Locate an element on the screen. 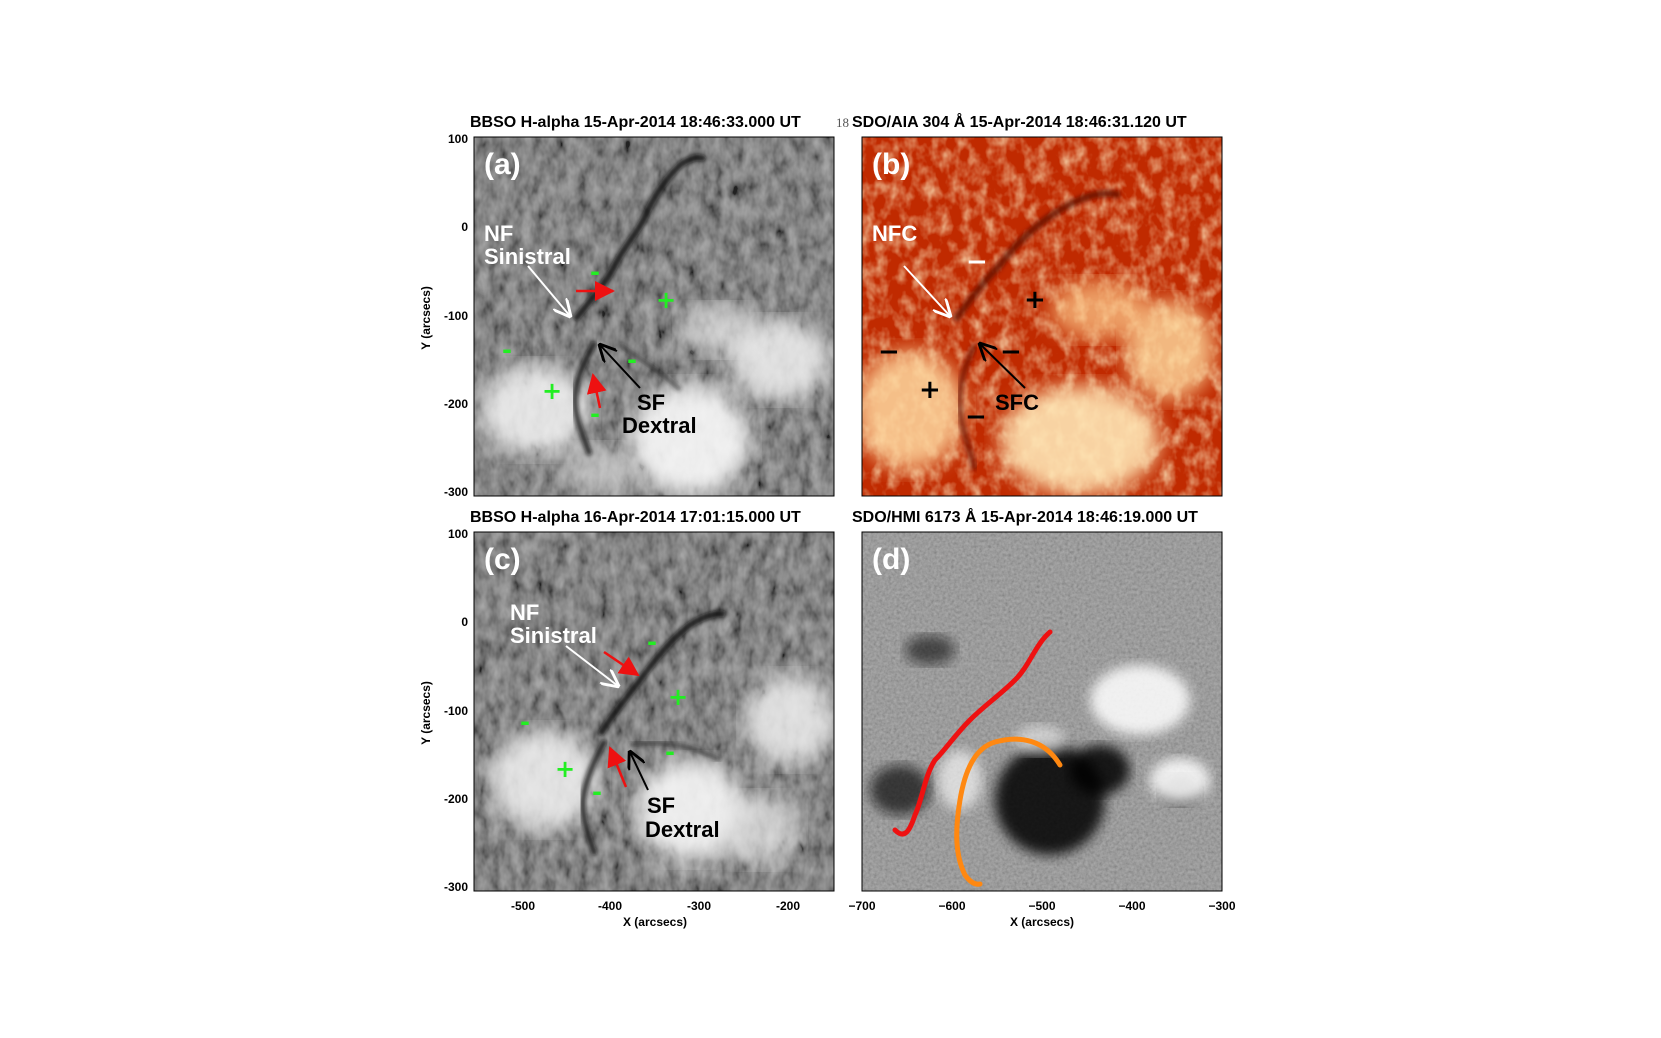 The width and height of the screenshot is (1661, 1038). panel-c-nf-arrow is located at coordinates (591, 665).